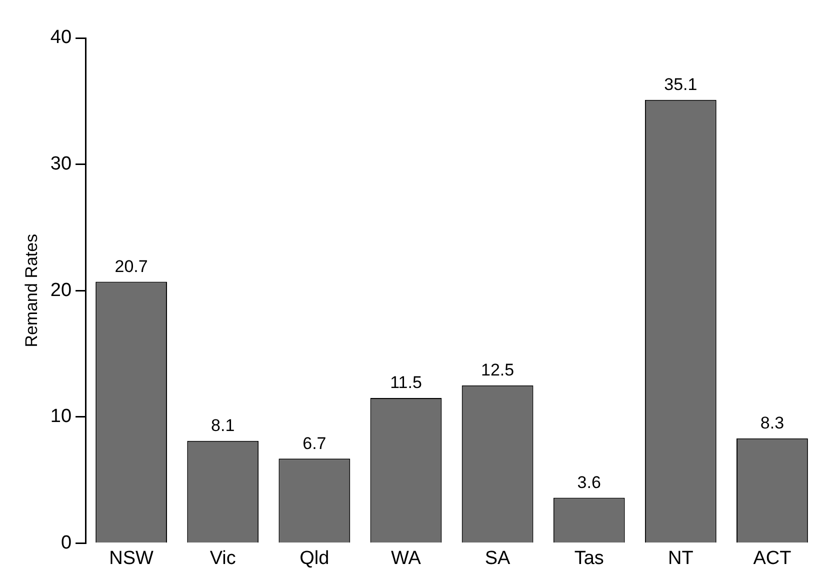 The image size is (836, 582). What do you see at coordinates (497, 558) in the screenshot?
I see `x-tick-label: SA` at bounding box center [497, 558].